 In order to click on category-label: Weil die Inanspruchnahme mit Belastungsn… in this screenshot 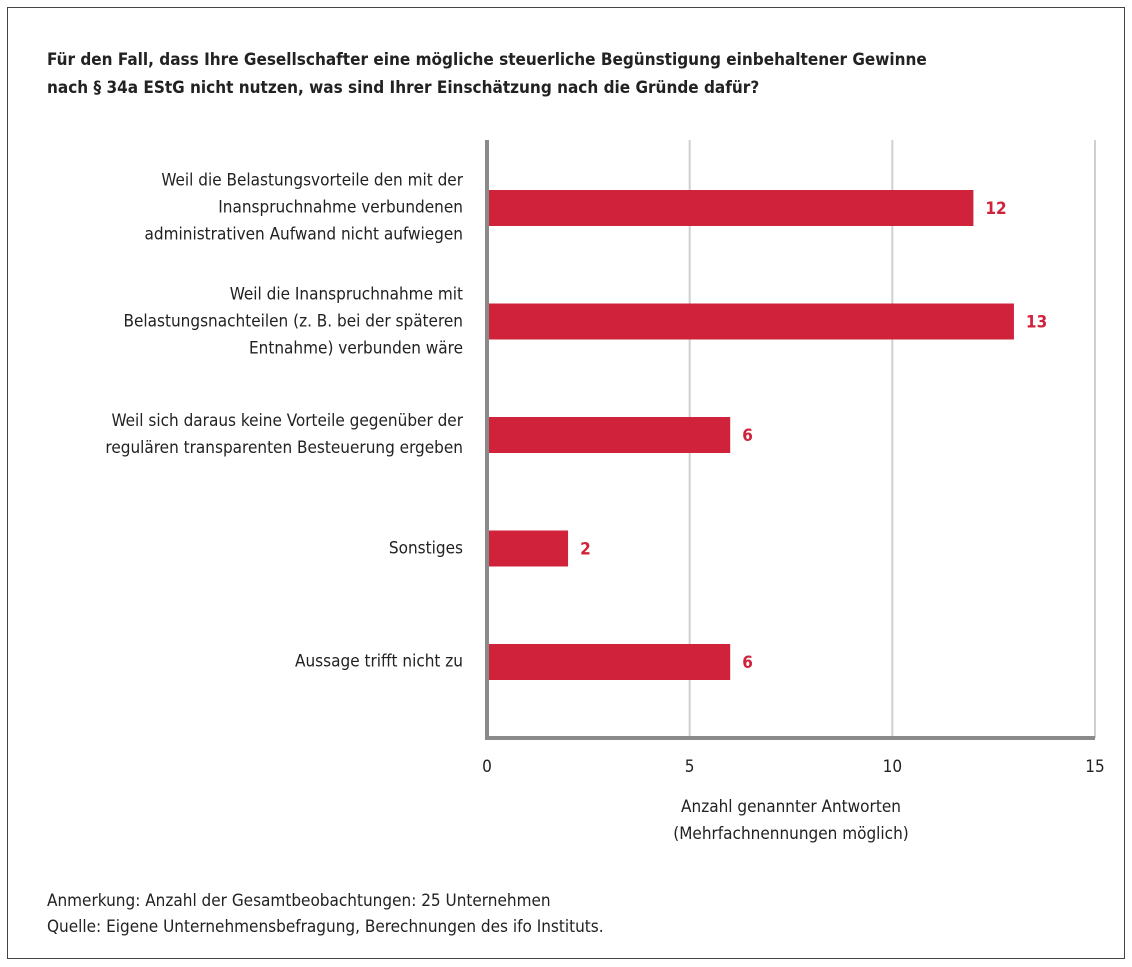, I will do `click(293, 321)`.